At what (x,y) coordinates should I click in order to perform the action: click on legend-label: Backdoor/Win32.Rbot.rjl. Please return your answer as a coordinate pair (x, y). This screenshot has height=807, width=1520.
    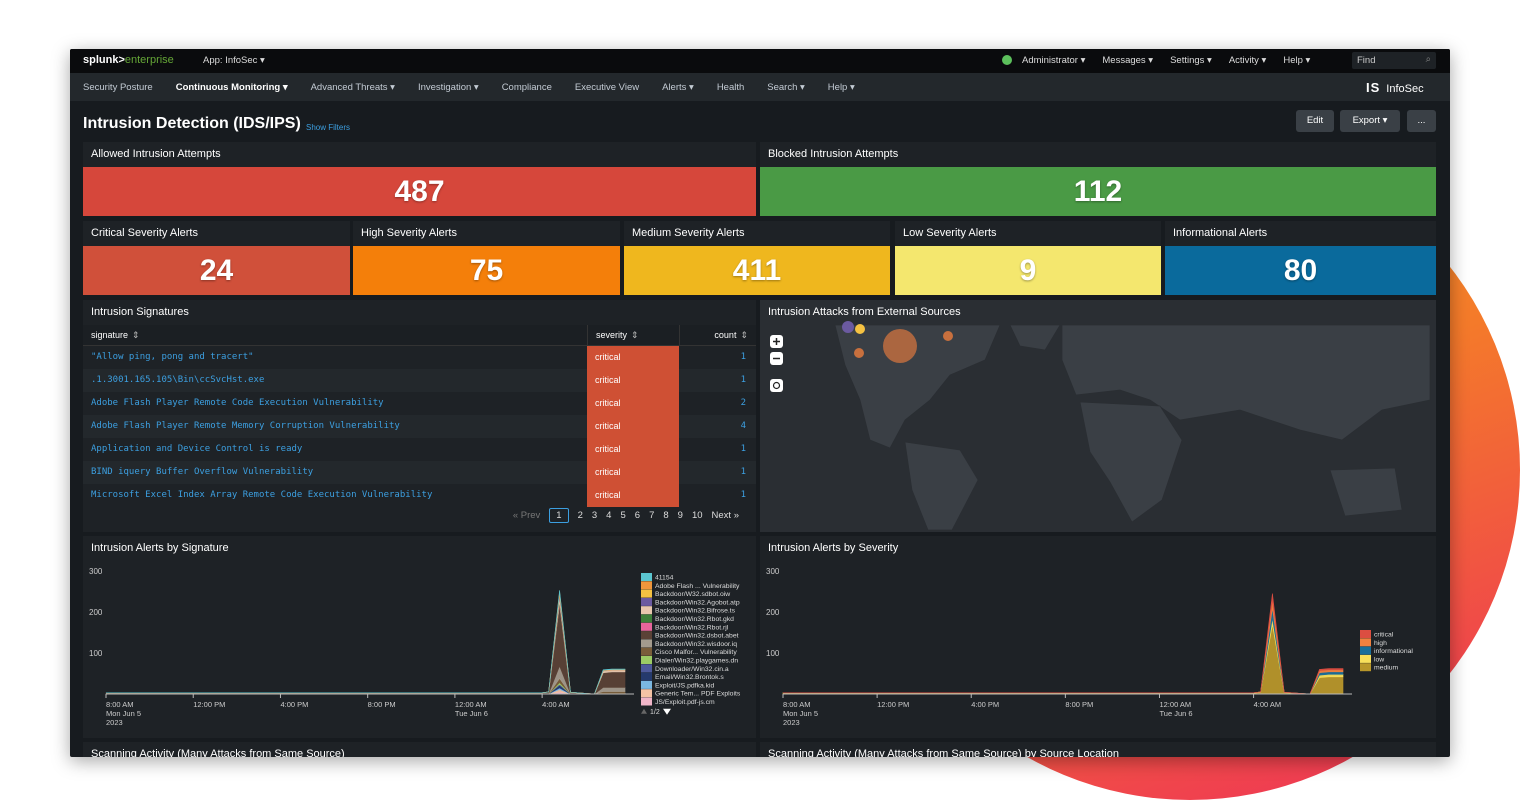
    Looking at the image, I should click on (692, 627).